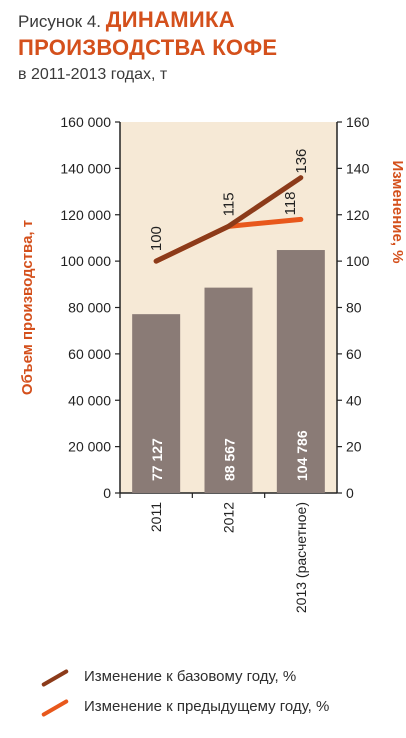 The width and height of the screenshot is (406, 738). What do you see at coordinates (207, 706) in the screenshot?
I see `legend-label-prev: Изменение к предыдущему году, %` at bounding box center [207, 706].